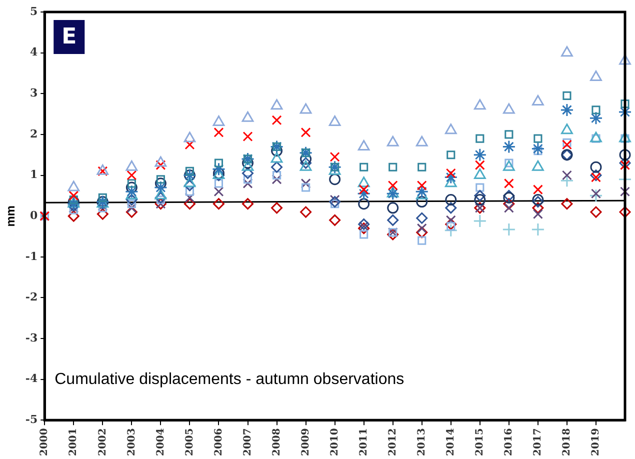  I want to click on y-tick-label: 0, so click(34, 215).